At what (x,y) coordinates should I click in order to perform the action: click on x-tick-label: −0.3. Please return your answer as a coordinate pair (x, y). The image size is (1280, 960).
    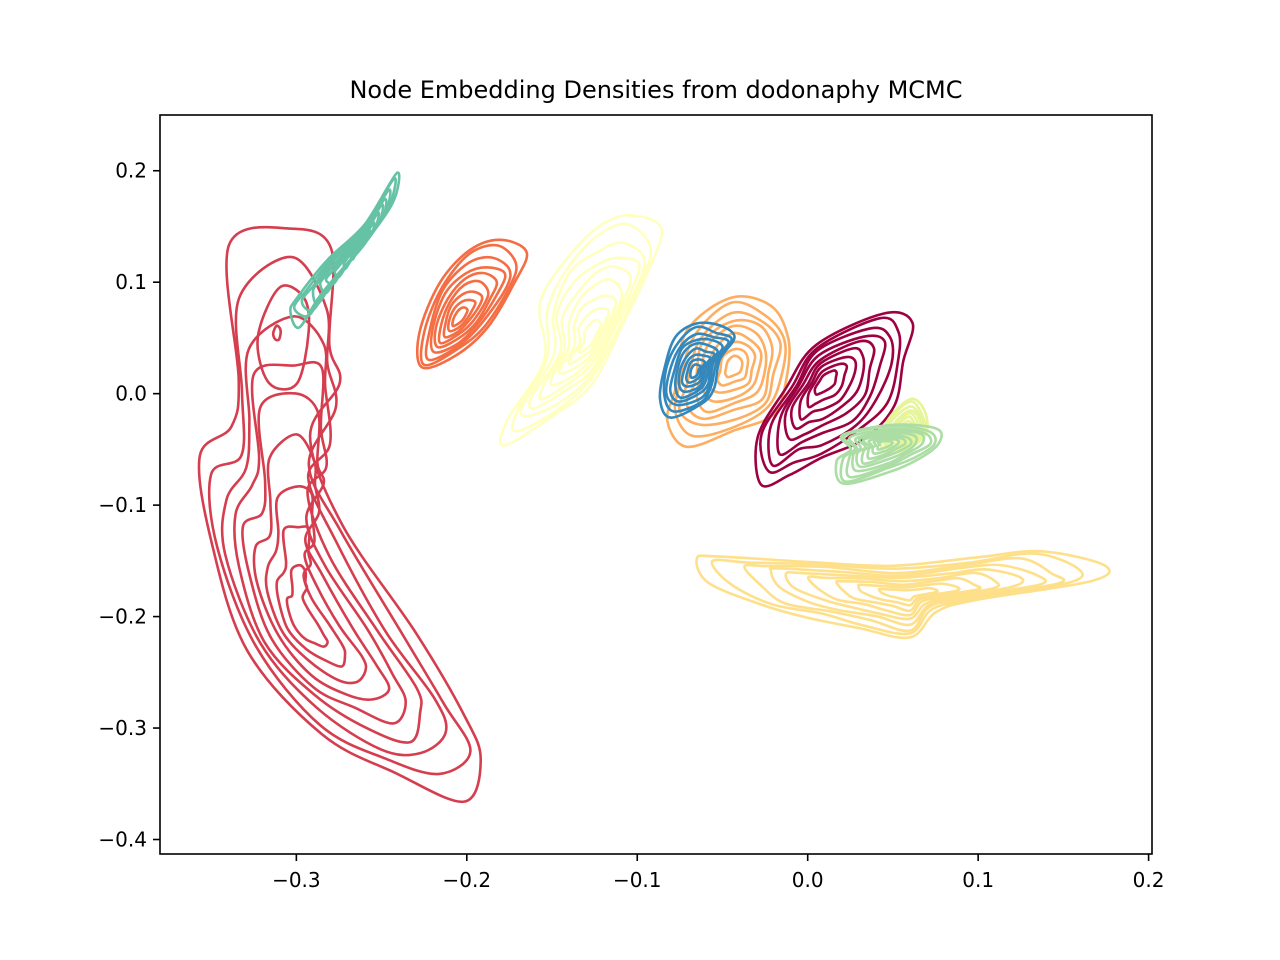
    Looking at the image, I should click on (296, 880).